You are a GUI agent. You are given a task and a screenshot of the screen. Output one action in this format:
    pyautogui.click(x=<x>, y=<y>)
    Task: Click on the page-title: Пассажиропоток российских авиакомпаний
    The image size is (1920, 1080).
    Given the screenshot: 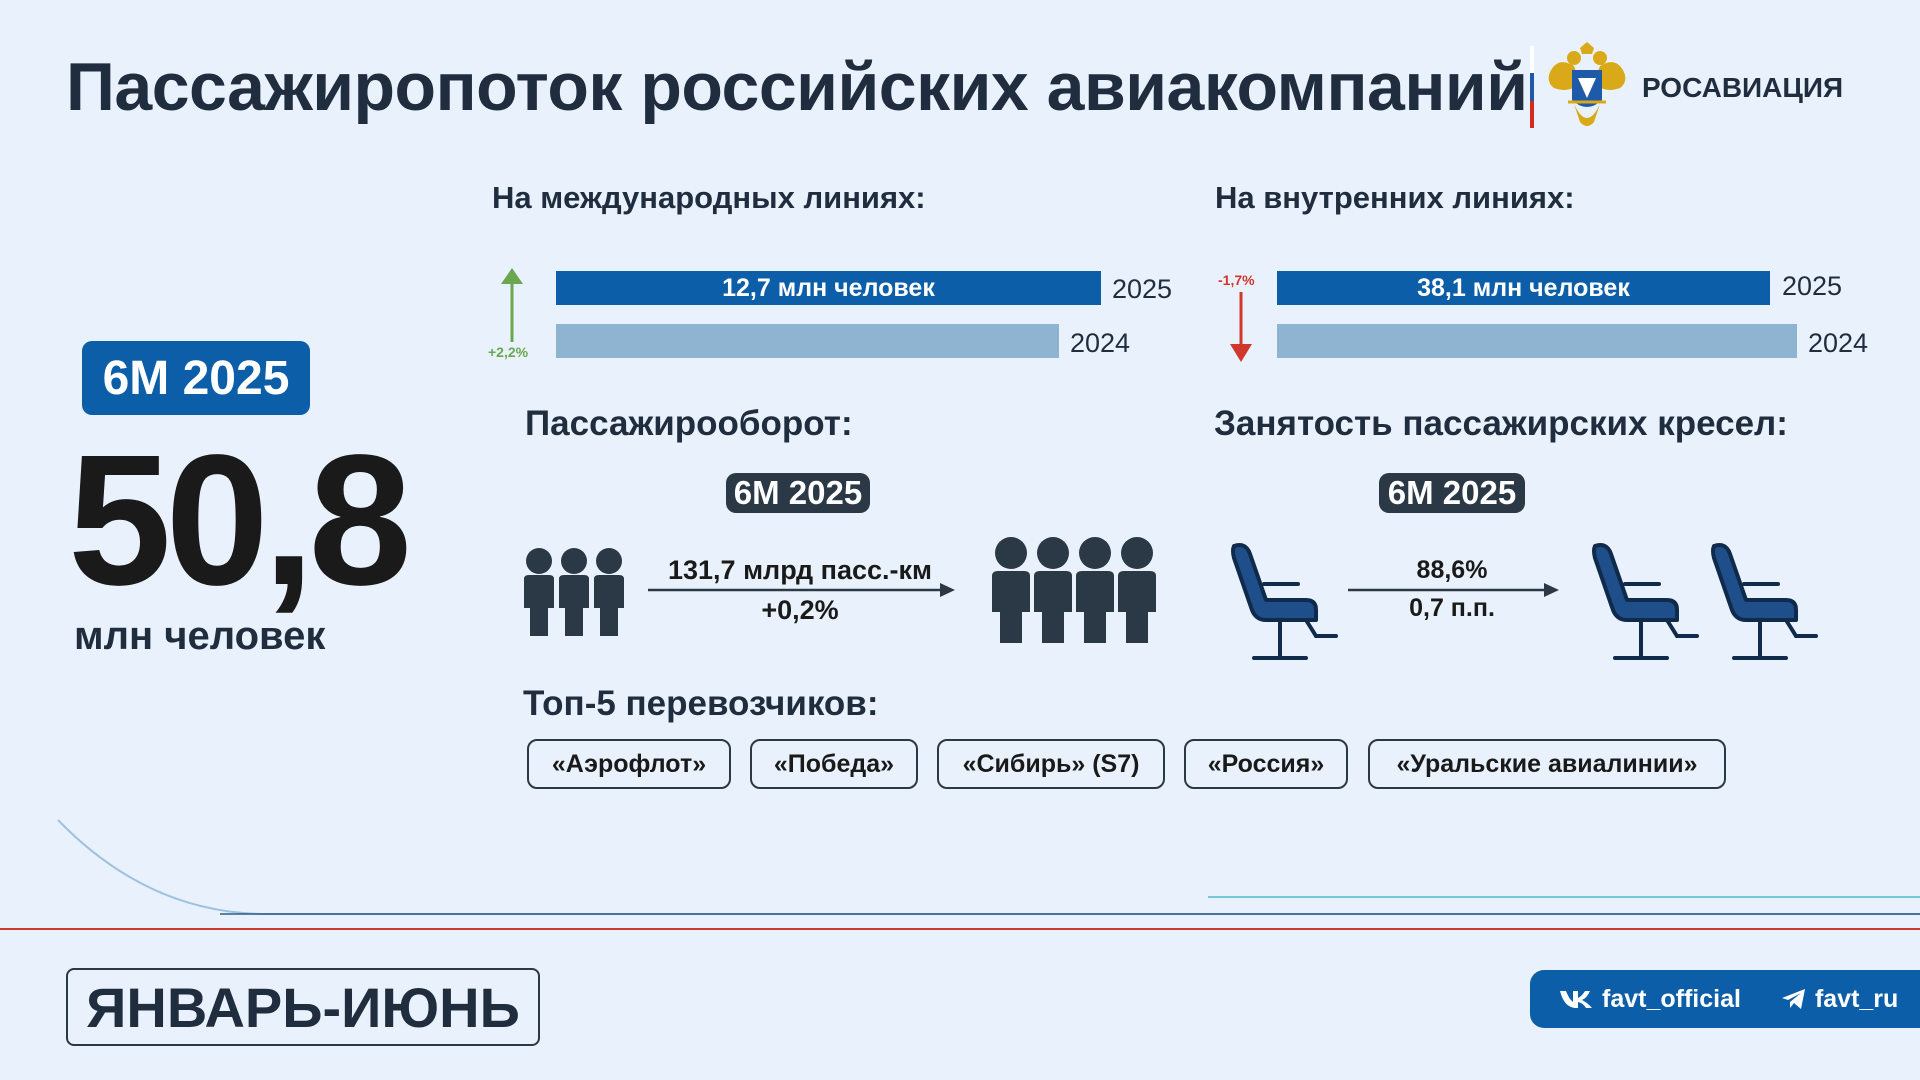 What is the action you would take?
    pyautogui.click(x=797, y=87)
    